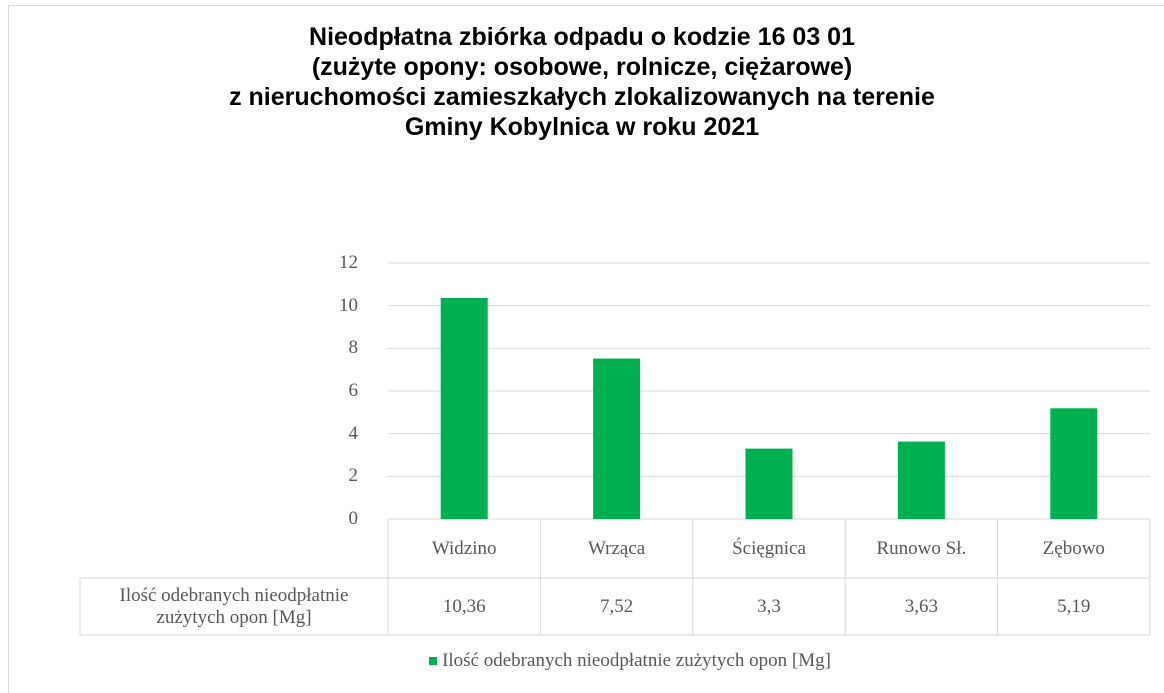  Describe the element at coordinates (616, 548) in the screenshot. I see `x-tick-label: Wrząca` at that location.